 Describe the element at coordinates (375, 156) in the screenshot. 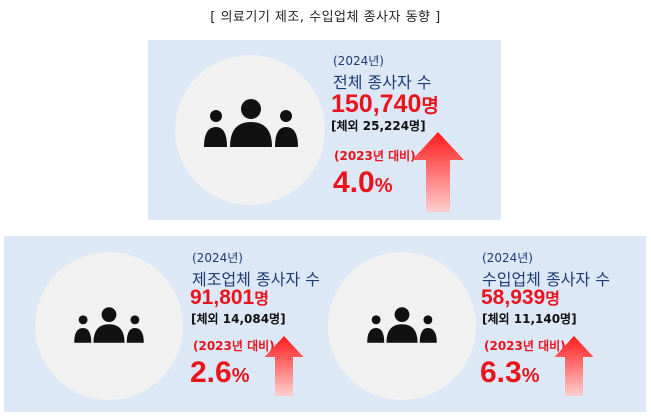

I see `total-compare: (2023년 대비)` at that location.